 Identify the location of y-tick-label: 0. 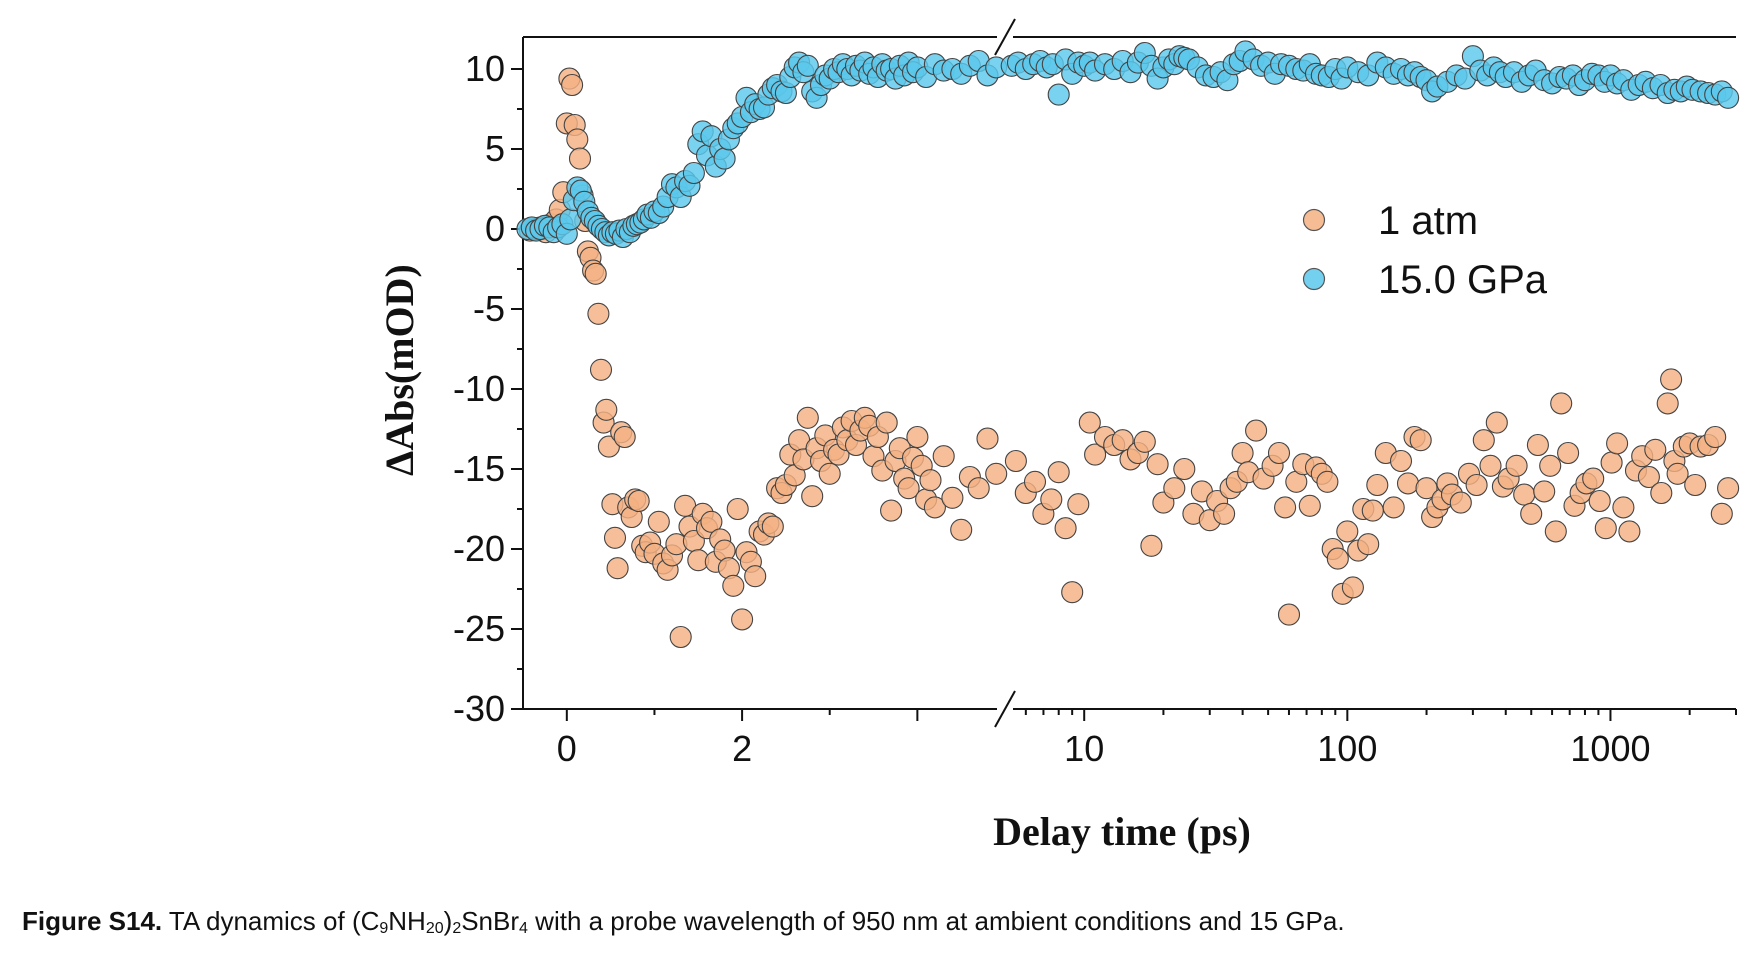
(495, 228).